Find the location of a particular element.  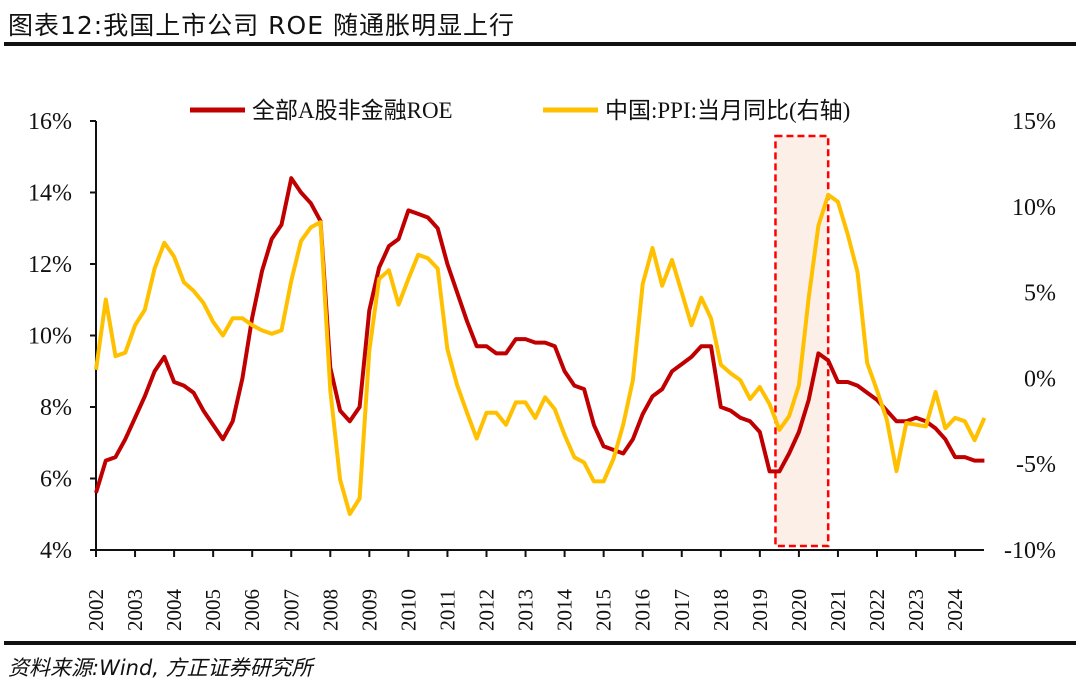

x-tick-label: 2020 is located at coordinates (799, 610).